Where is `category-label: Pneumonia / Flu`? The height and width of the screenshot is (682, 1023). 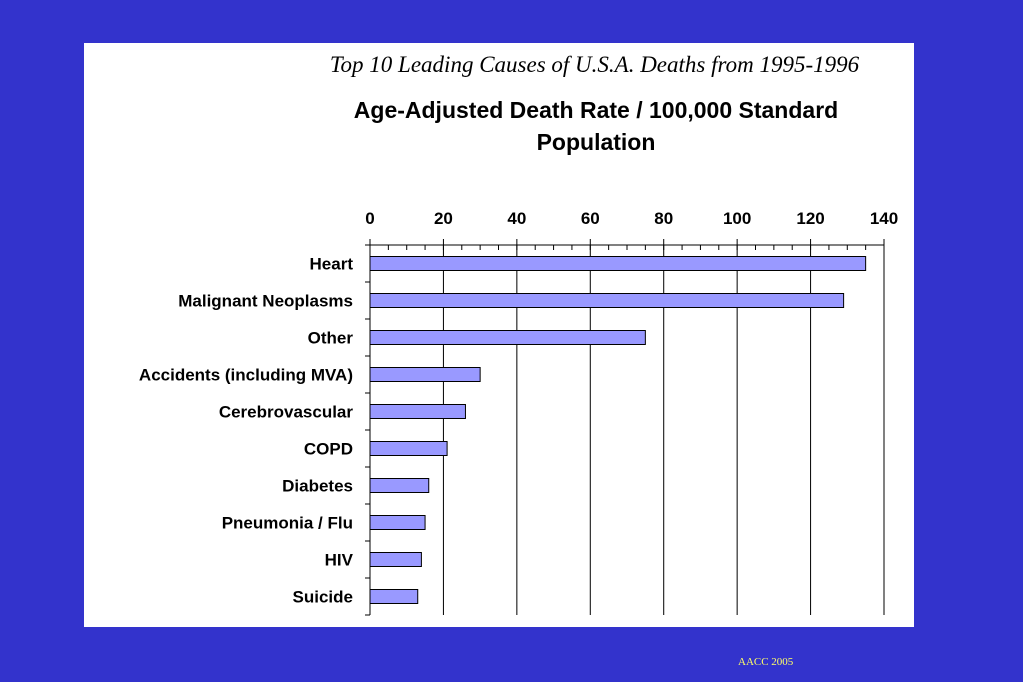 category-label: Pneumonia / Flu is located at coordinates (287, 523).